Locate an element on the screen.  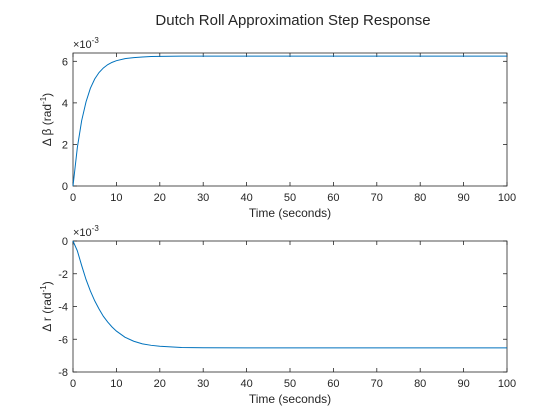
y-axis-label-main: Δ β (rad is located at coordinates (47, 125).